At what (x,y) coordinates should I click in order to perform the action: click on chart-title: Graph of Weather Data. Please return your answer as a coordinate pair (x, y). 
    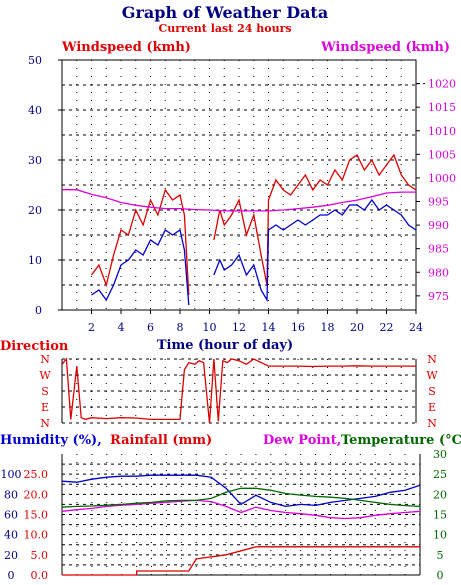
    Looking at the image, I should click on (225, 12).